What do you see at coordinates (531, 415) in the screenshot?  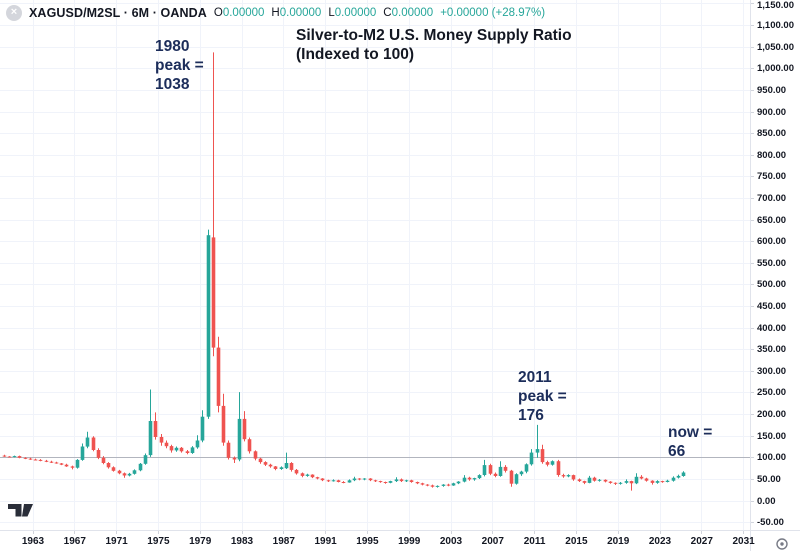 I see `annotation-line: 176` at bounding box center [531, 415].